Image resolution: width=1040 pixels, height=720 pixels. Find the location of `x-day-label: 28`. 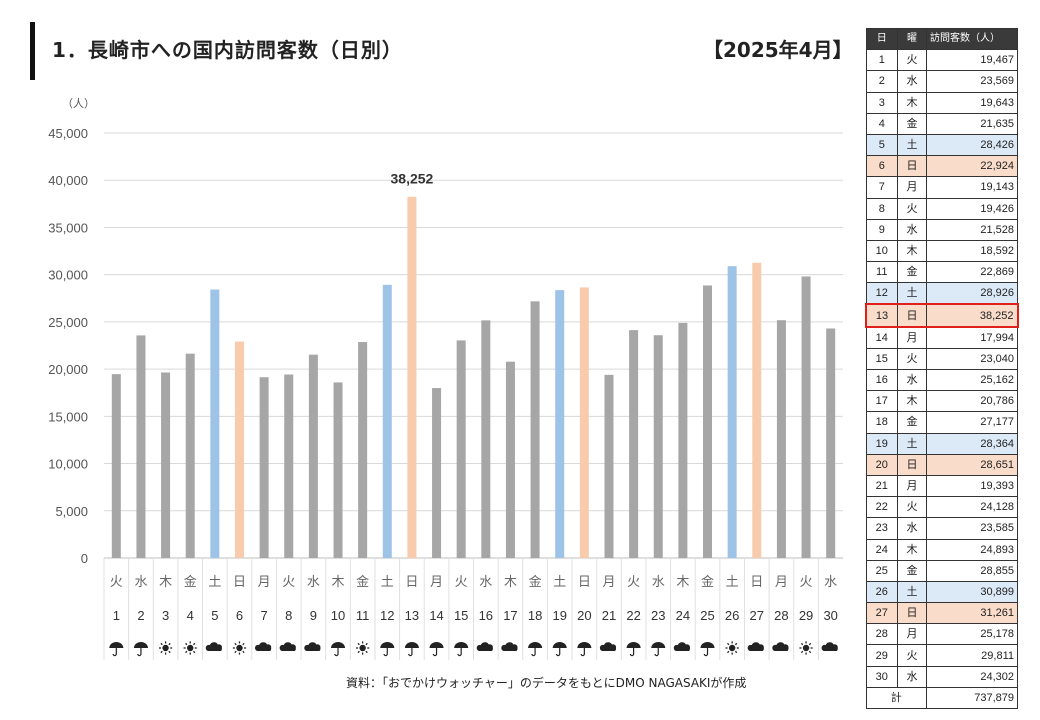

x-day-label: 28 is located at coordinates (781, 615).